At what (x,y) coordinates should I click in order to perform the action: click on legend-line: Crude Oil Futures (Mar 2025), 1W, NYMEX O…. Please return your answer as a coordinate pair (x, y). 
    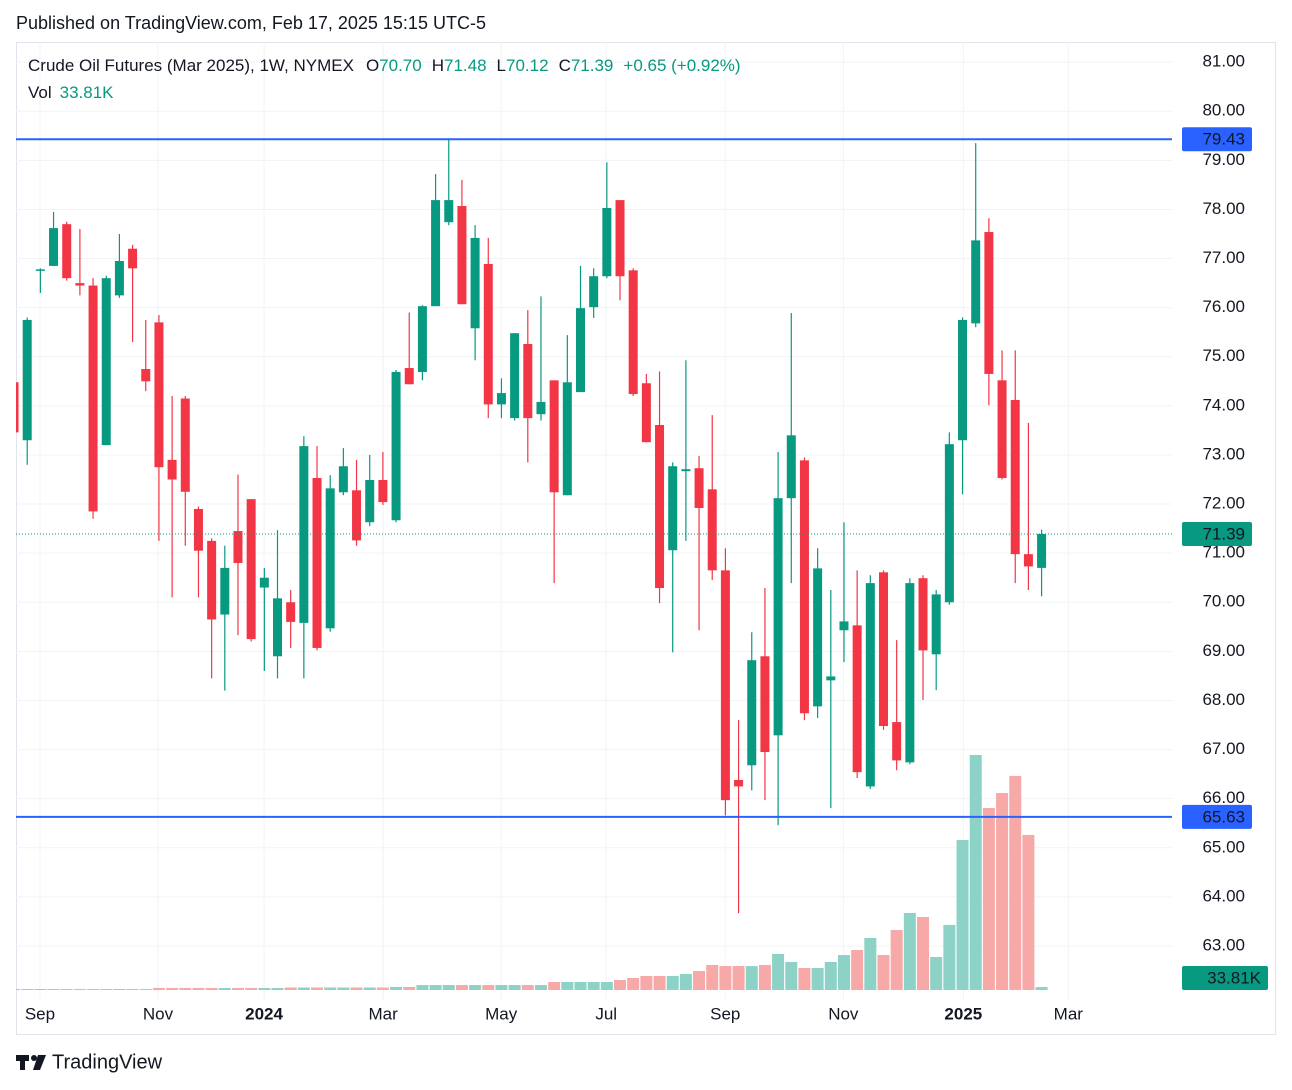
    Looking at the image, I should click on (384, 65).